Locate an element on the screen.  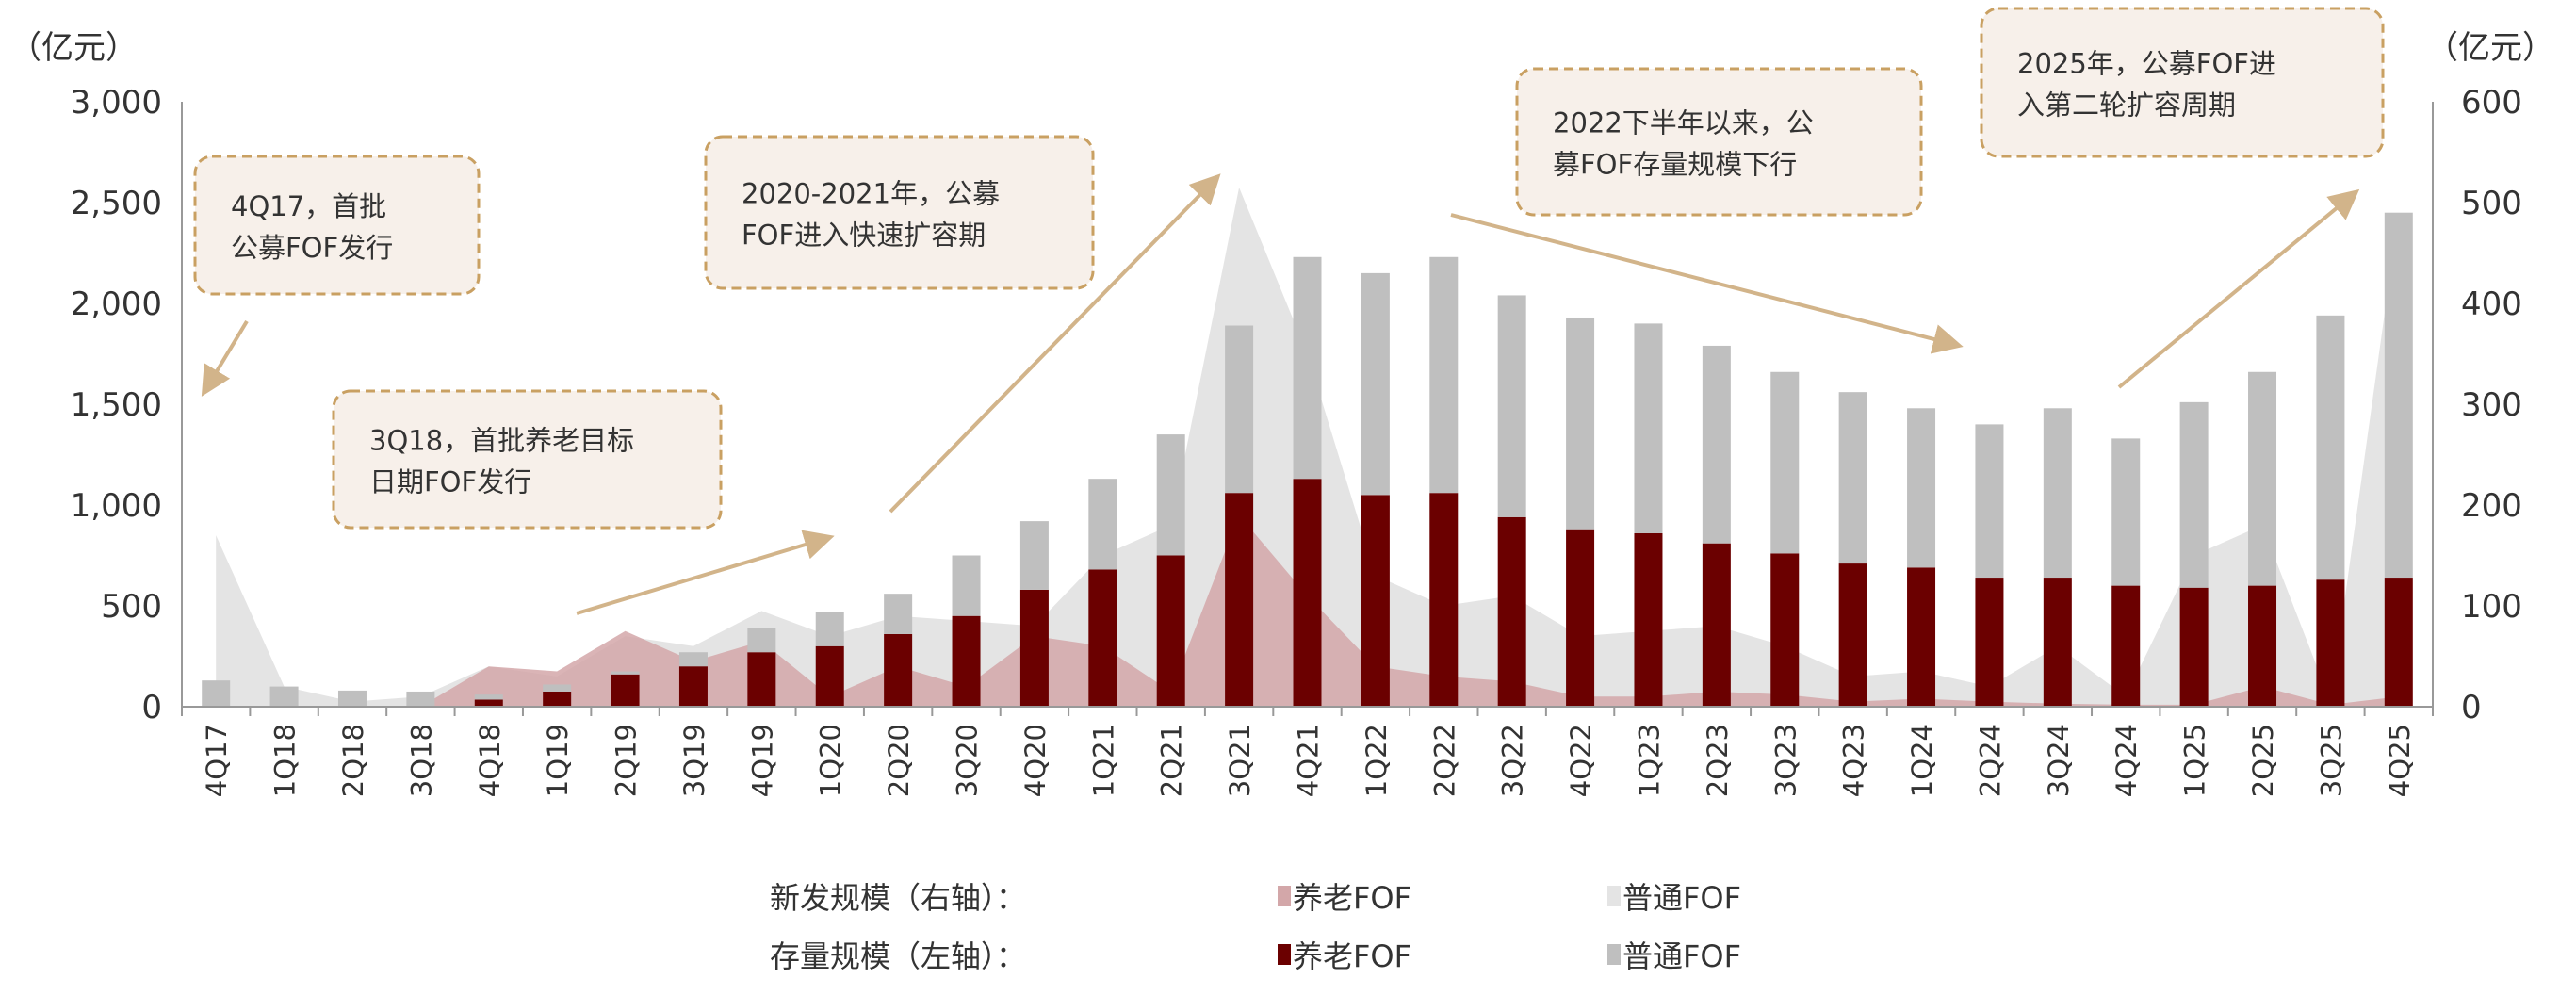
left-tick-label: 2,000 is located at coordinates (116, 304).